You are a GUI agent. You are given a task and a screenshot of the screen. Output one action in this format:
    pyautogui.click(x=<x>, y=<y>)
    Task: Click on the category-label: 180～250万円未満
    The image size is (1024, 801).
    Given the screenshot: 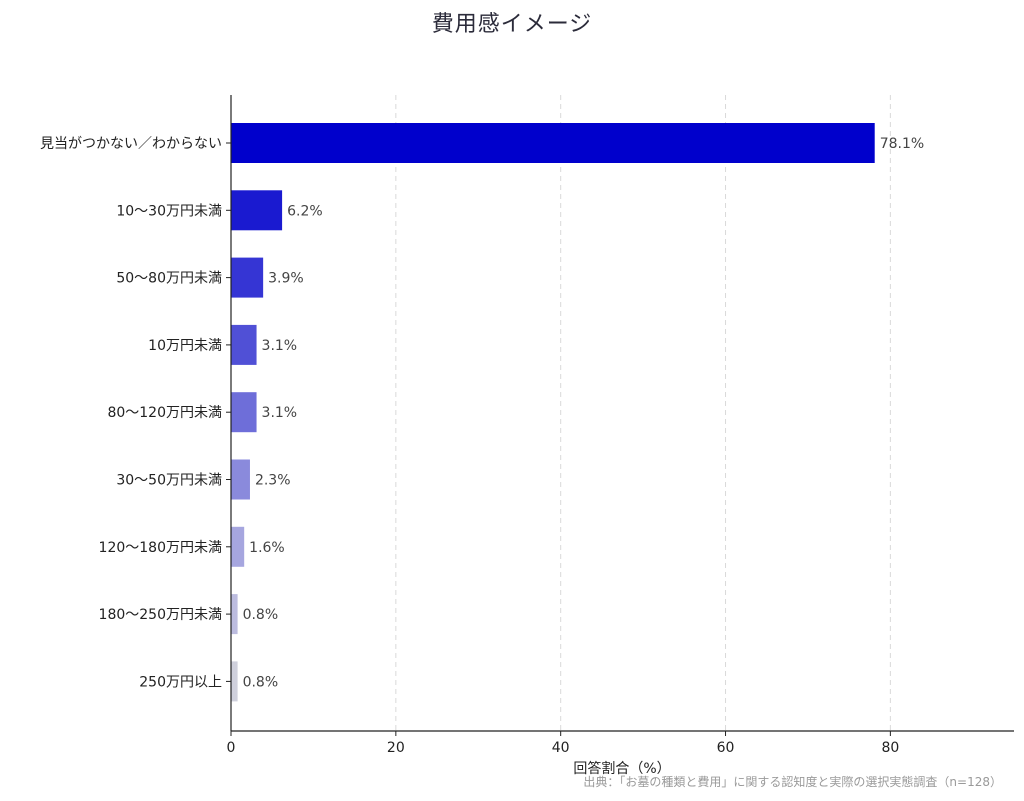 What is the action you would take?
    pyautogui.click(x=160, y=615)
    